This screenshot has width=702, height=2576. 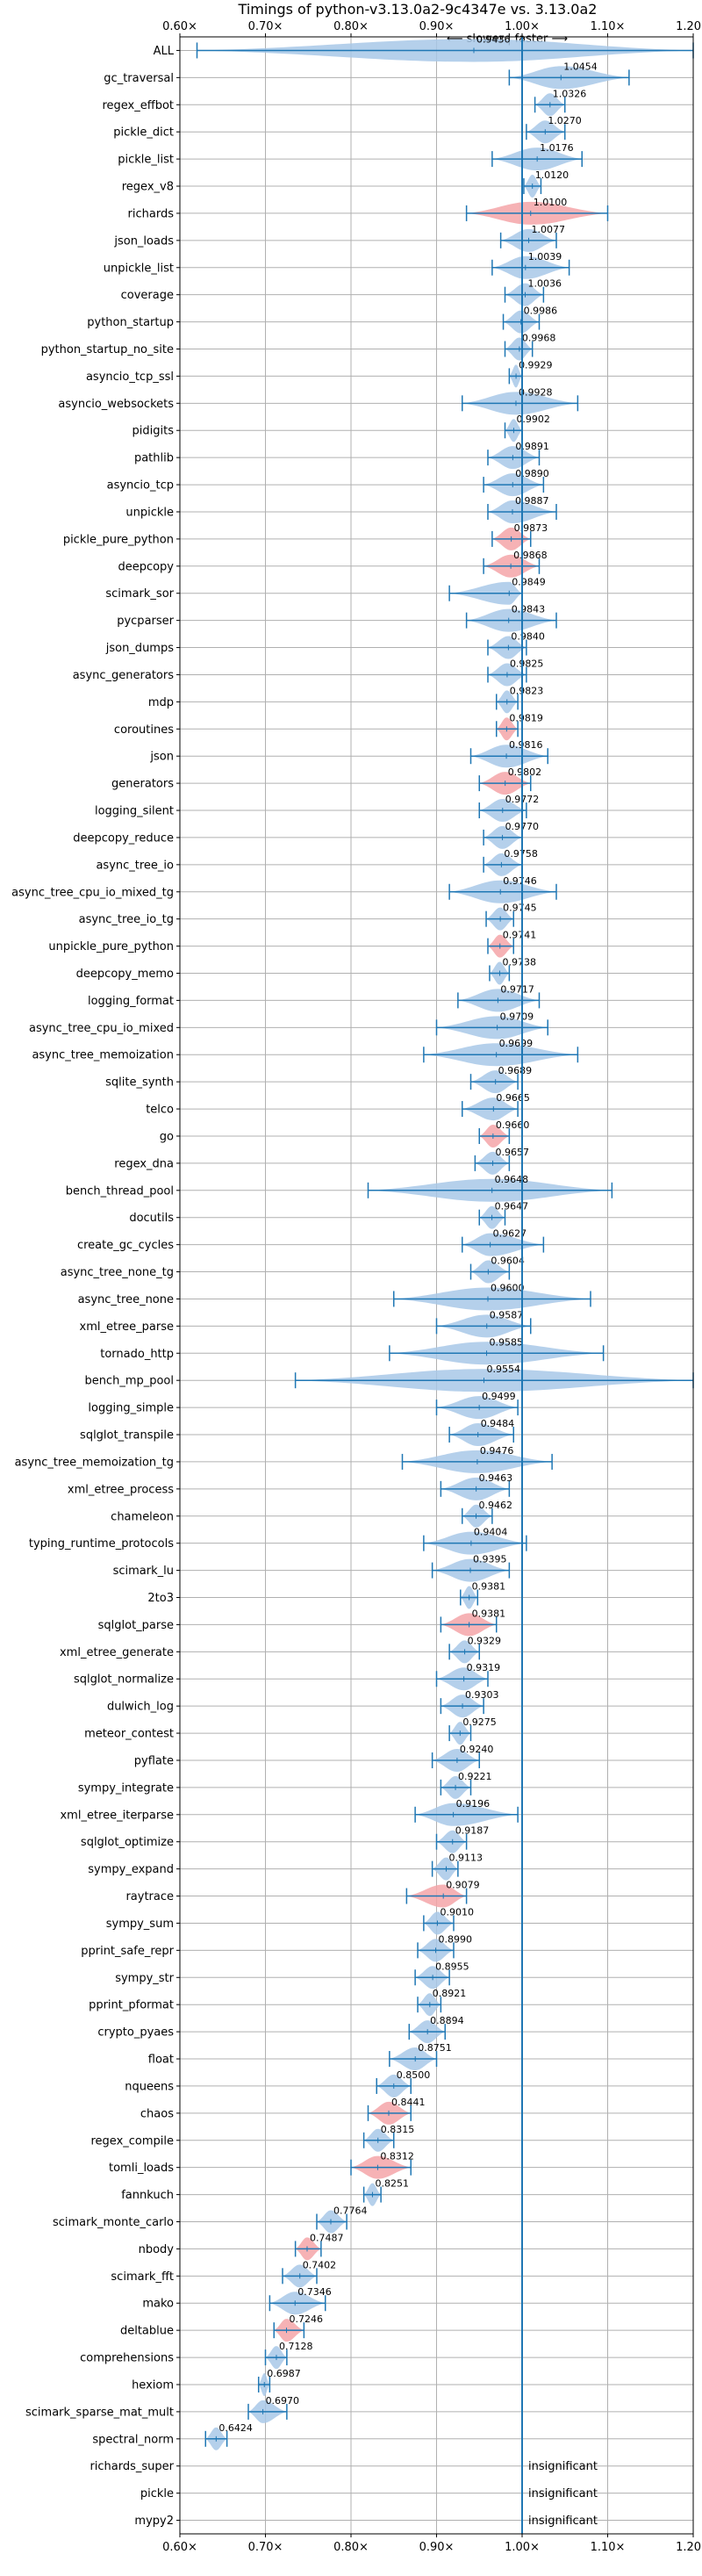 What do you see at coordinates (125, 974) in the screenshot?
I see `category-label: deepcopy_memo` at bounding box center [125, 974].